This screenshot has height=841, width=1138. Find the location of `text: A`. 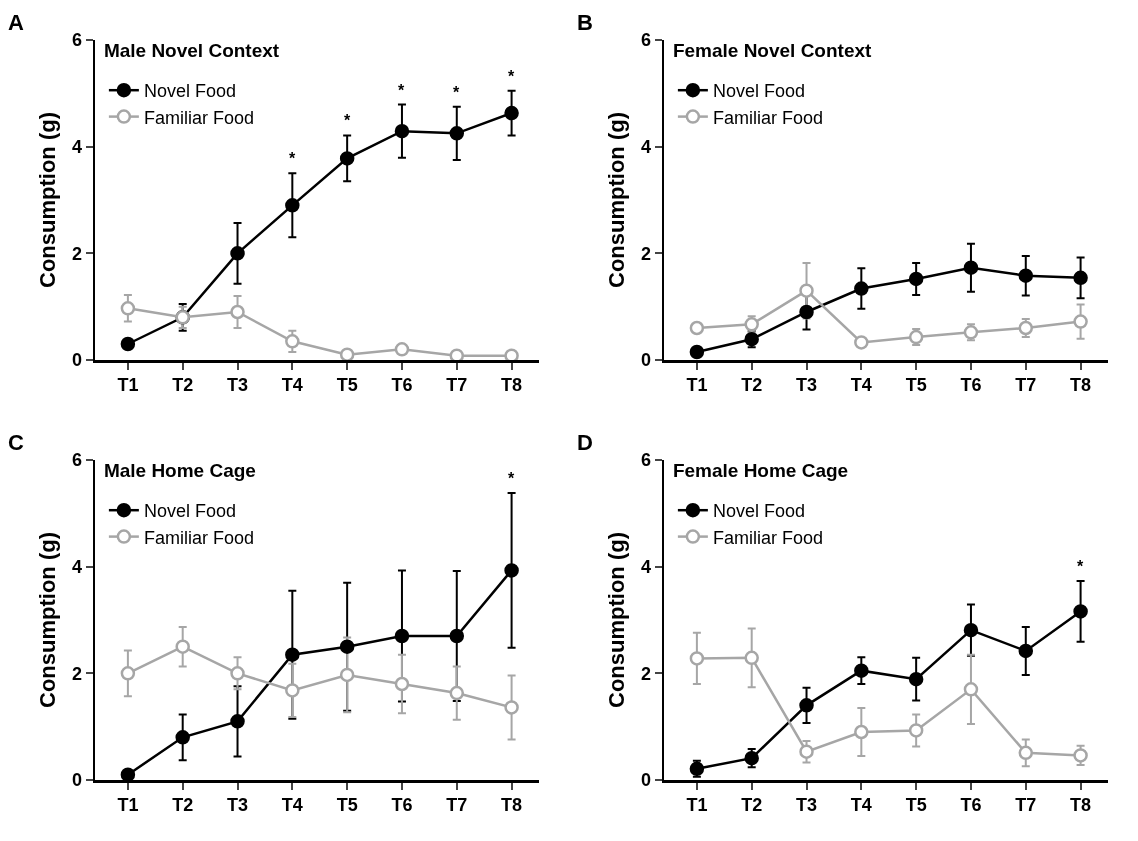

text: A is located at coordinates (16, 22).